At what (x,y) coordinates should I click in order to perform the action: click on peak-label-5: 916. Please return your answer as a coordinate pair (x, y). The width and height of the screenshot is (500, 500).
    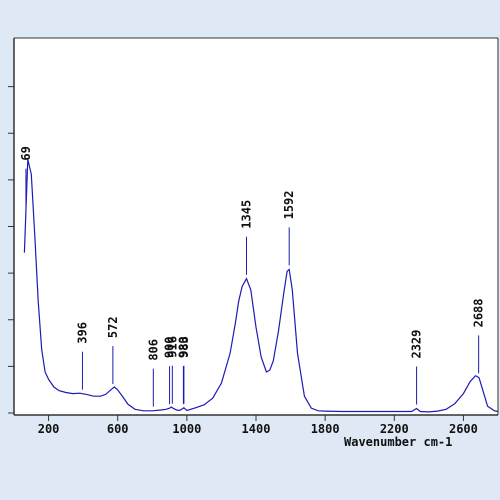
    Looking at the image, I should click on (172, 347).